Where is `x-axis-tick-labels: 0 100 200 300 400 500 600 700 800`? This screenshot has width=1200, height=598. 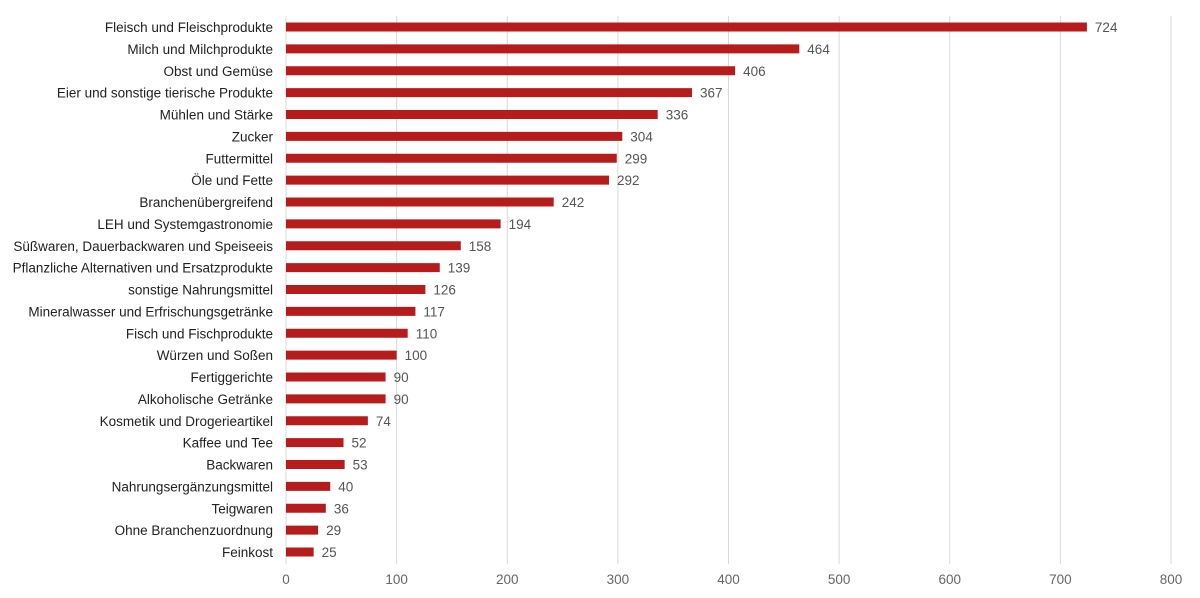 x-axis-tick-labels: 0 100 200 300 400 500 600 700 800 is located at coordinates (732, 579).